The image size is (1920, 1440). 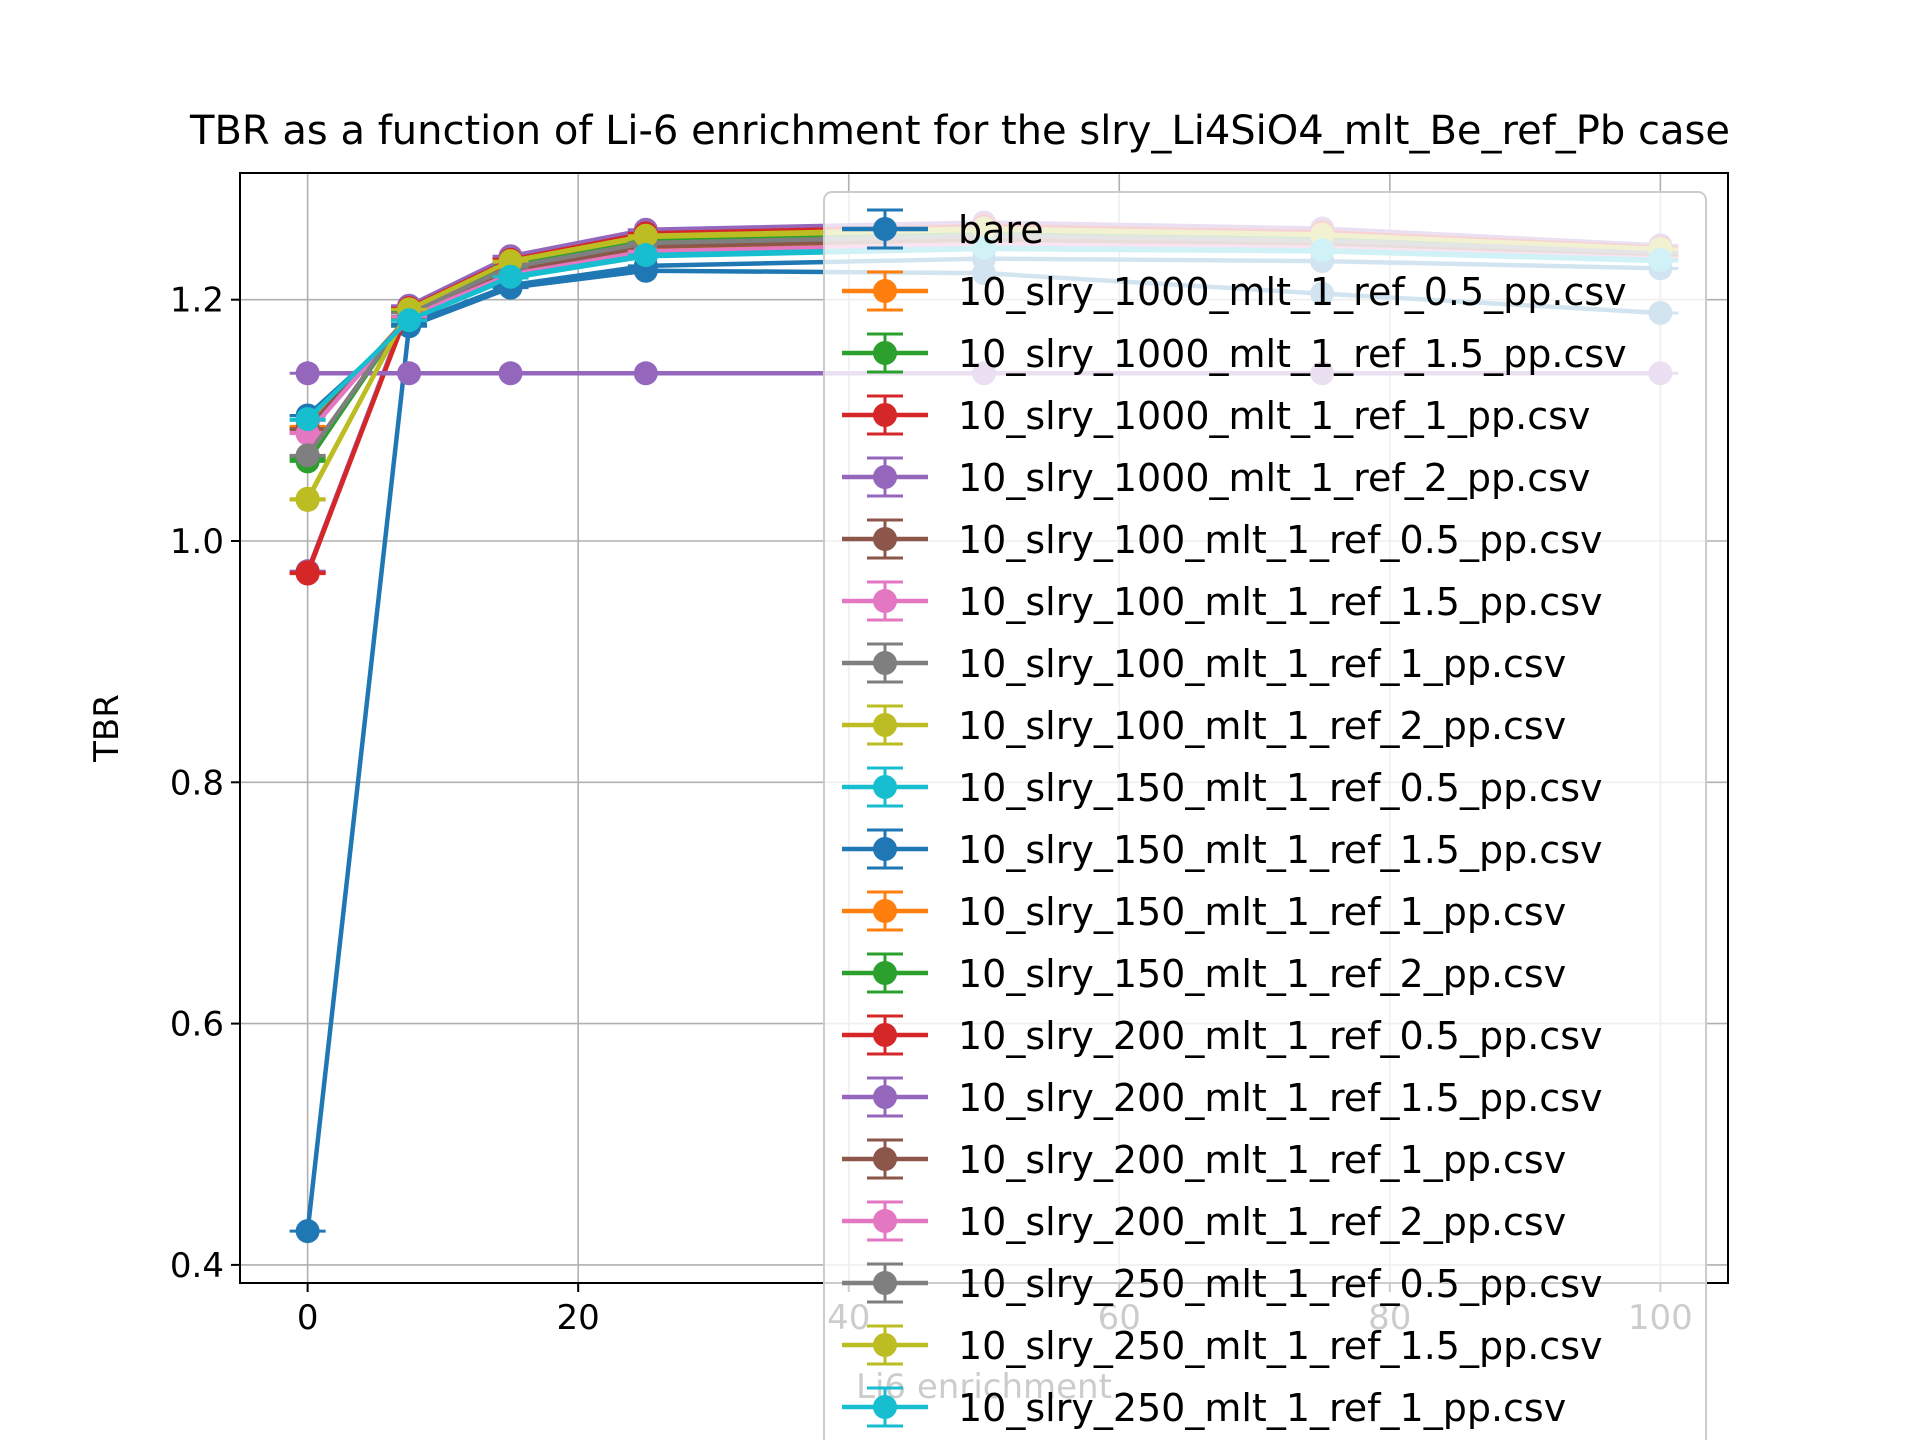 I want to click on legend-item: 10_slry_1000_mlt_1_ref_2_pp.csv, so click(x=1216, y=478).